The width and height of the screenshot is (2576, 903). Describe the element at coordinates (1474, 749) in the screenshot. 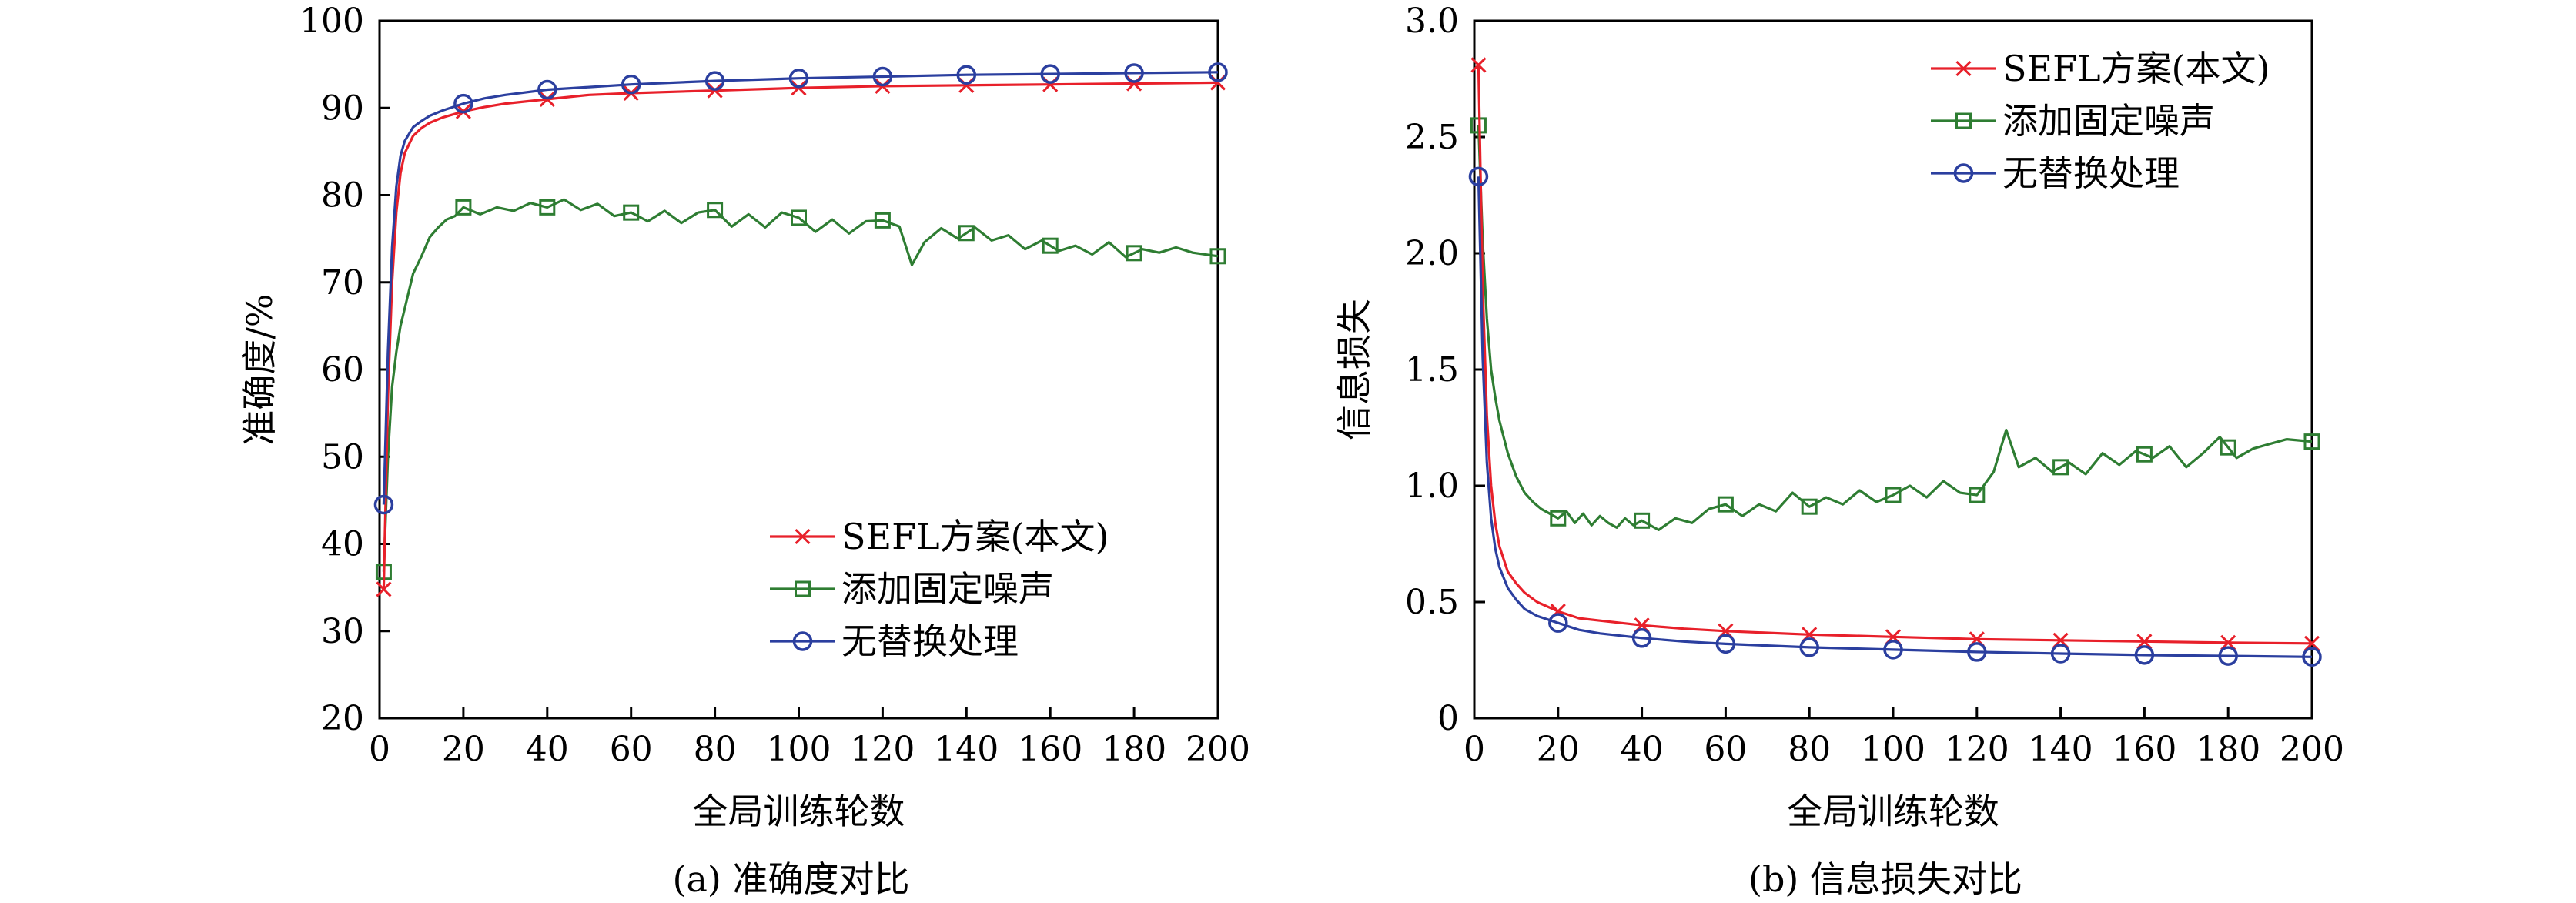

I see `x-tick-label: 0` at that location.